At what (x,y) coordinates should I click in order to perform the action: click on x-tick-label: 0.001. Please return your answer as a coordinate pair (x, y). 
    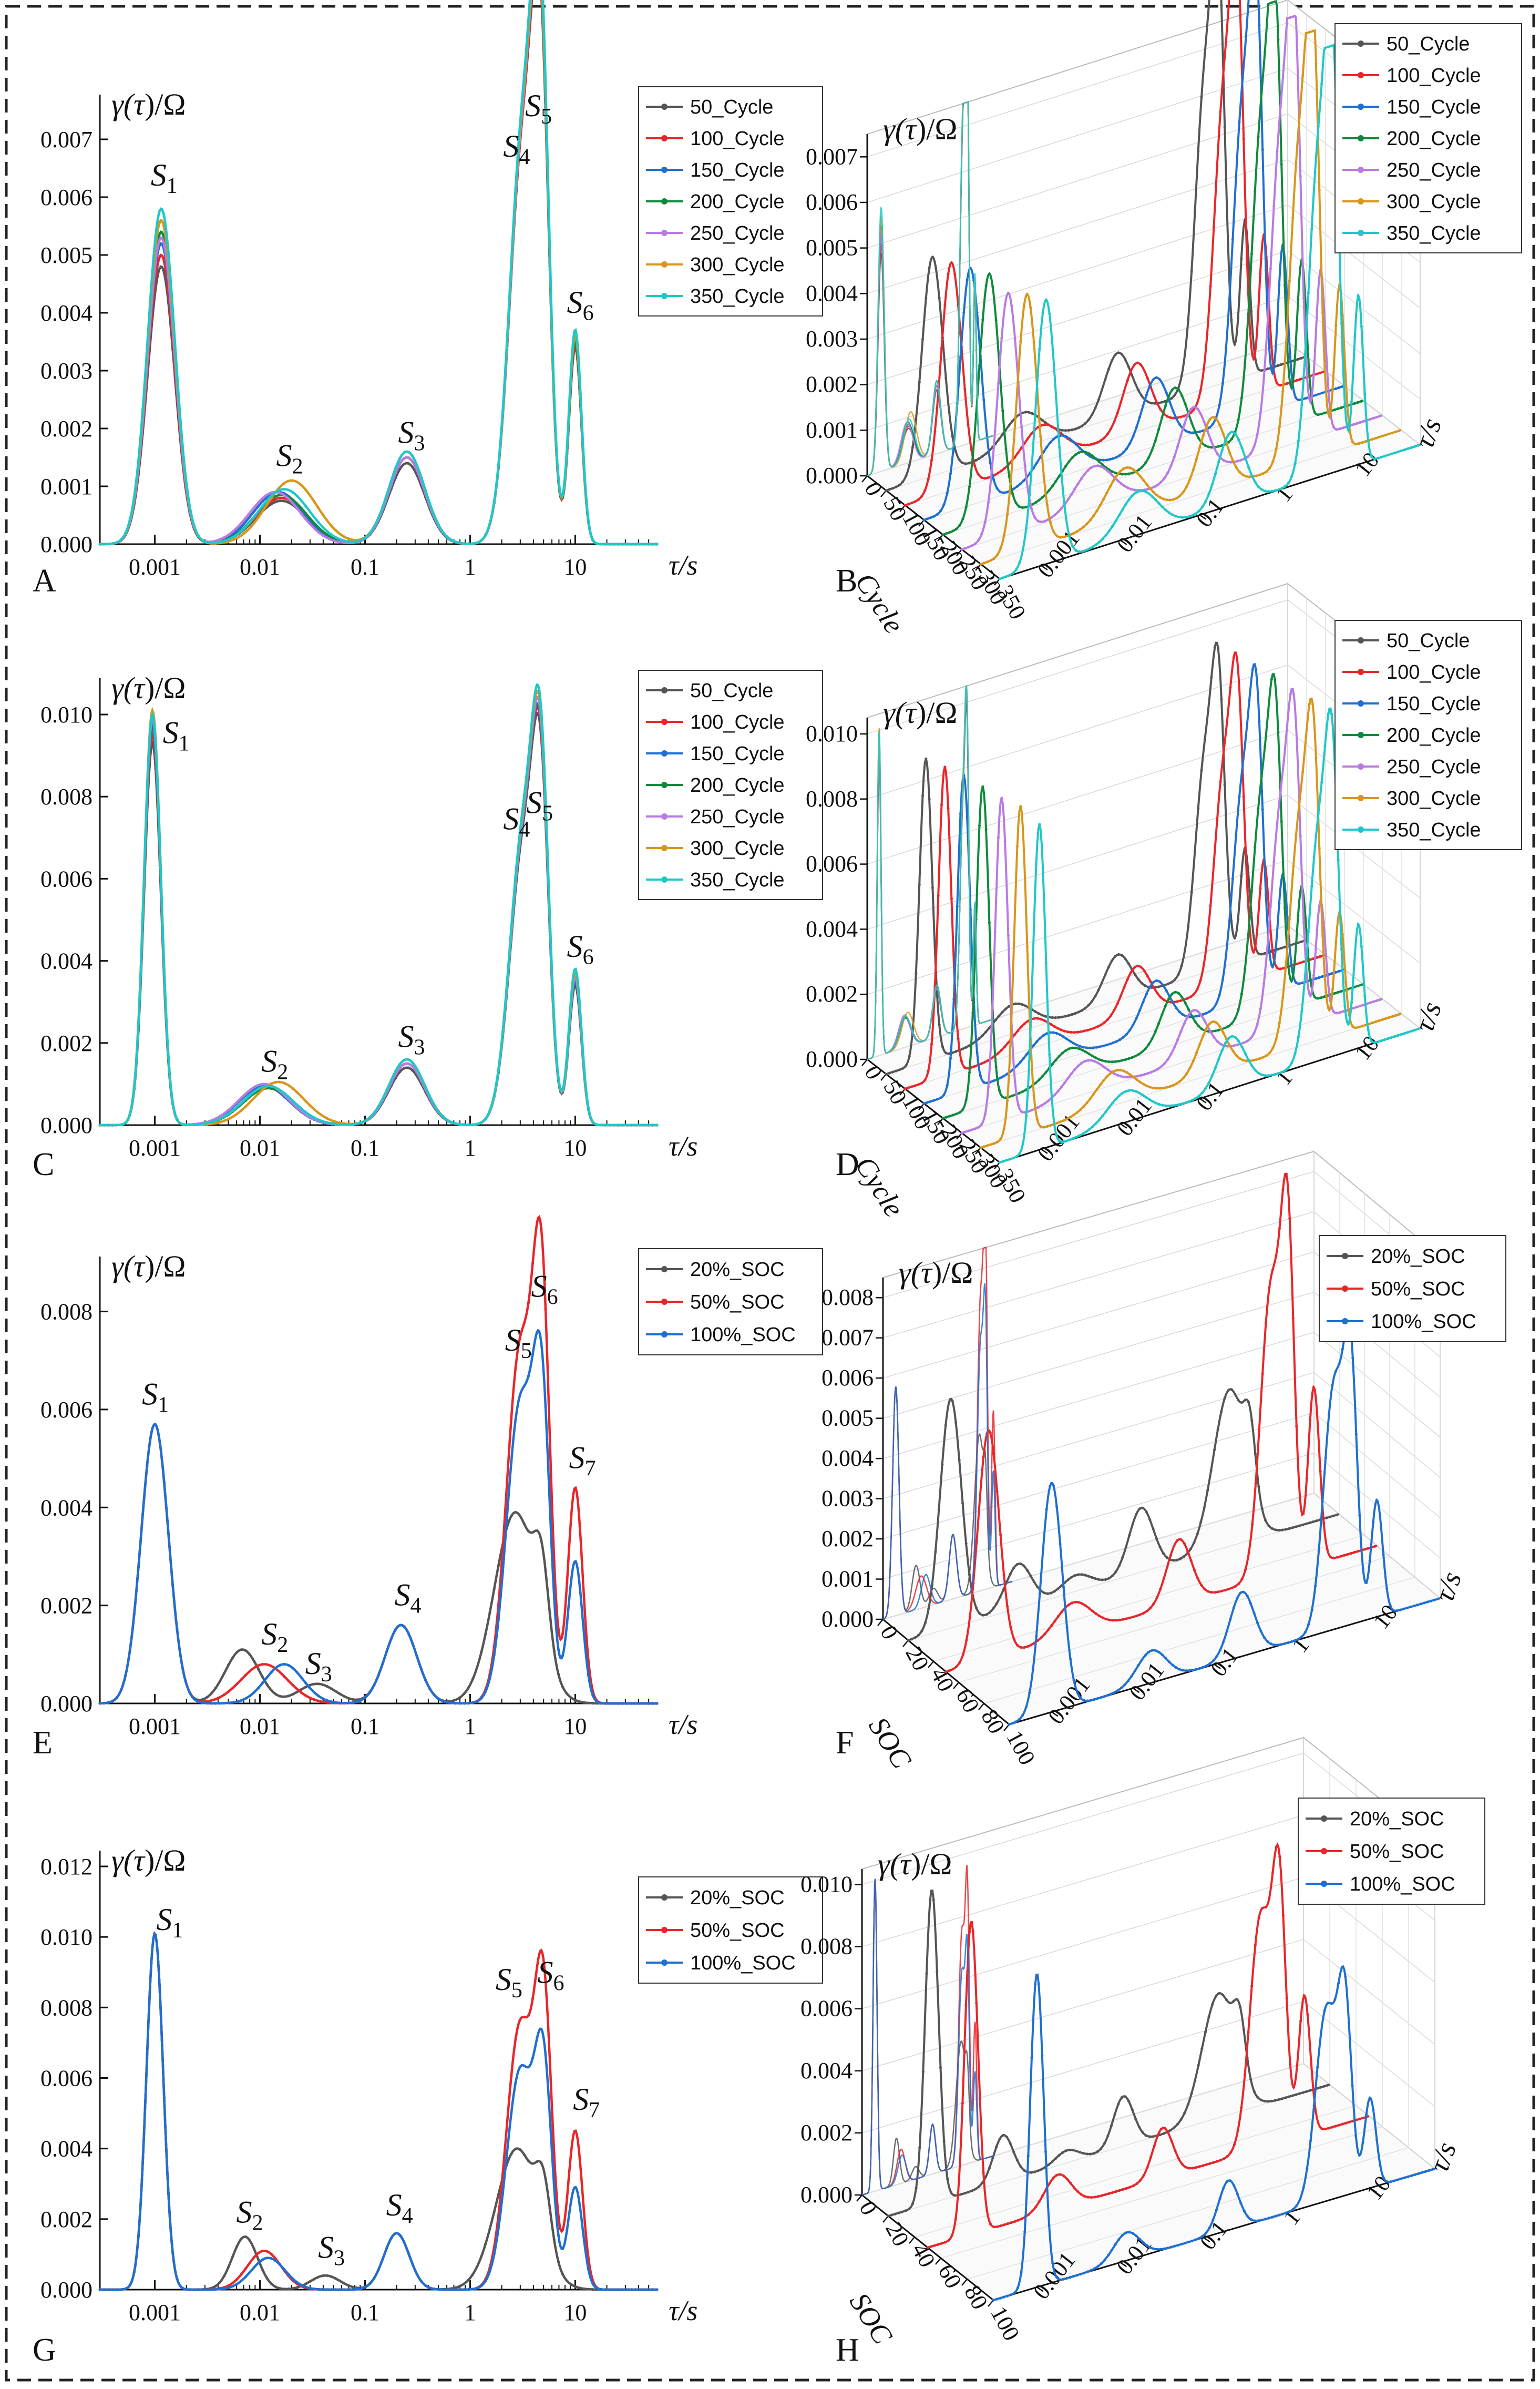
    Looking at the image, I should click on (155, 1148).